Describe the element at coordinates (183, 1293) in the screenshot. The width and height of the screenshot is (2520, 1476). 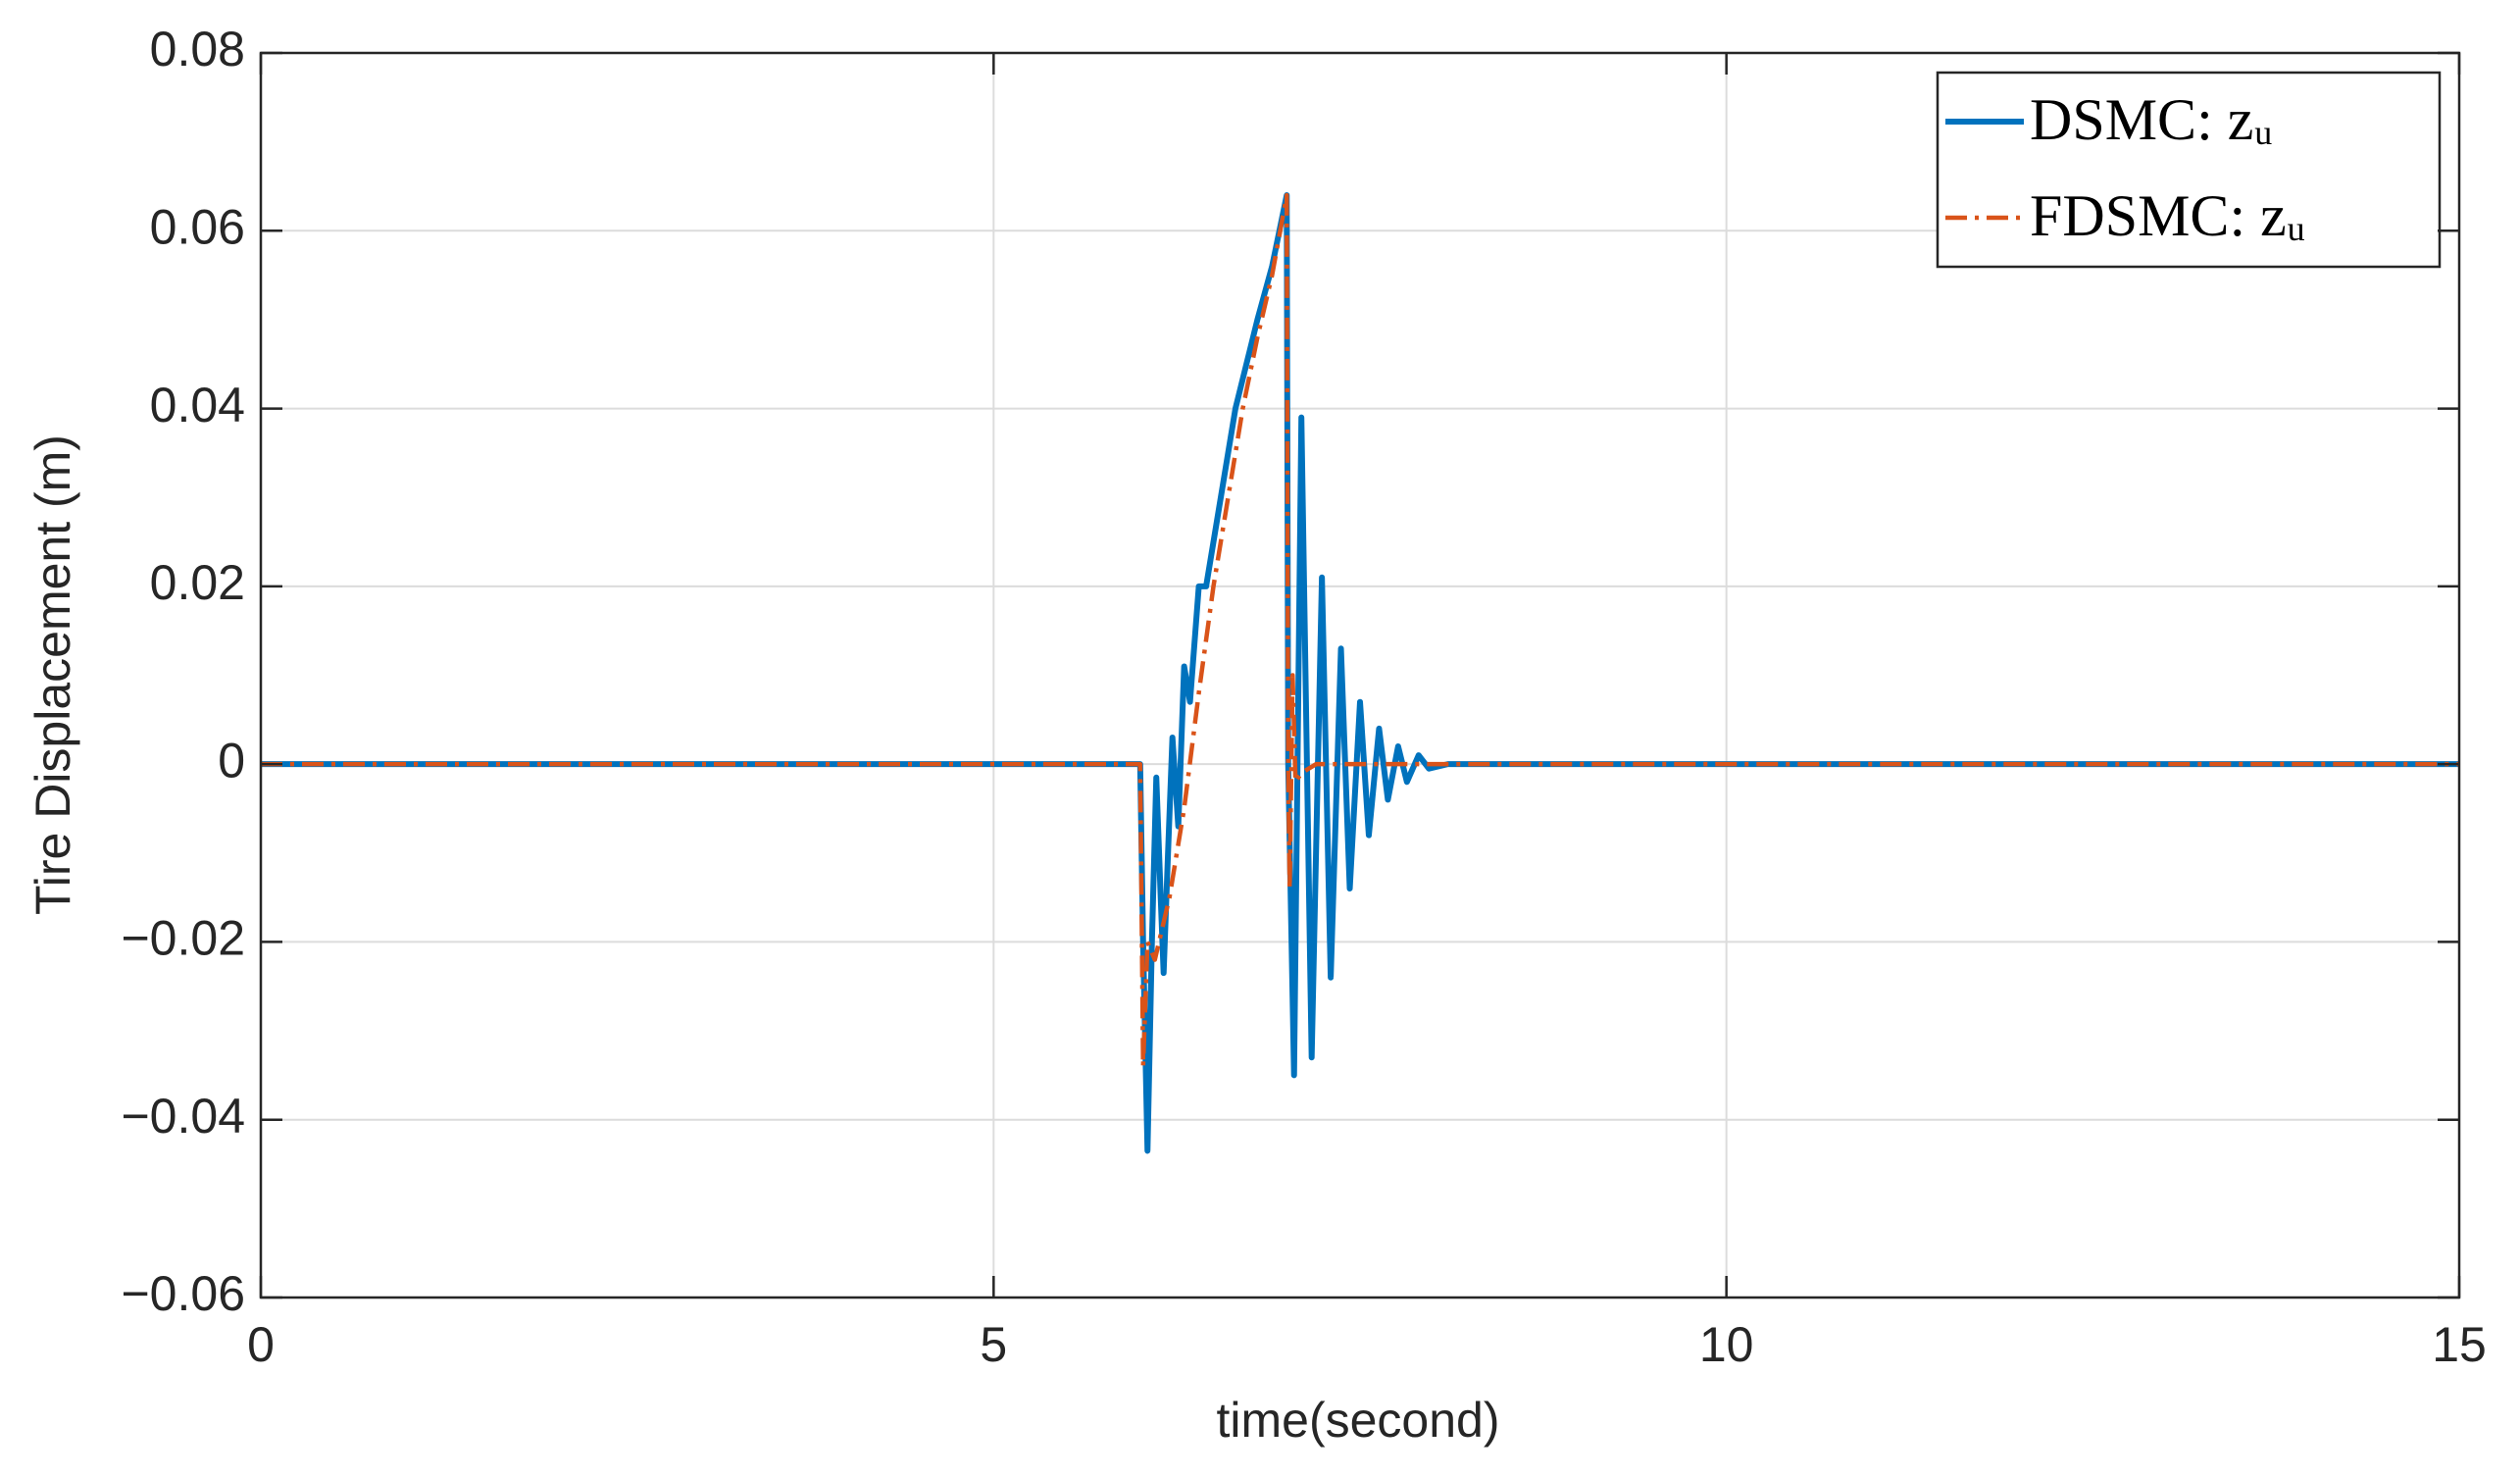
I see `y-tick-label: −0.06` at that location.